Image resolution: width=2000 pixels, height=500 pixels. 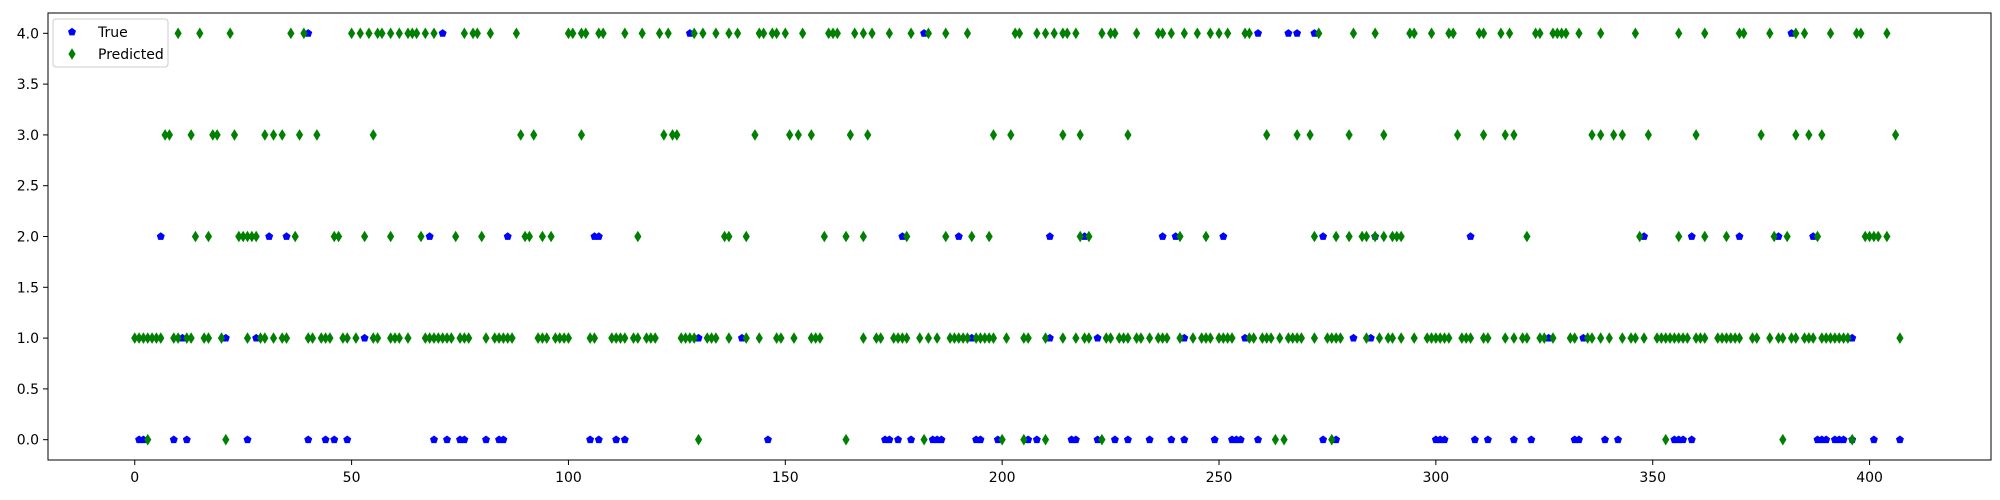 What do you see at coordinates (28, 390) in the screenshot?
I see `y-tick-label: 0.5` at bounding box center [28, 390].